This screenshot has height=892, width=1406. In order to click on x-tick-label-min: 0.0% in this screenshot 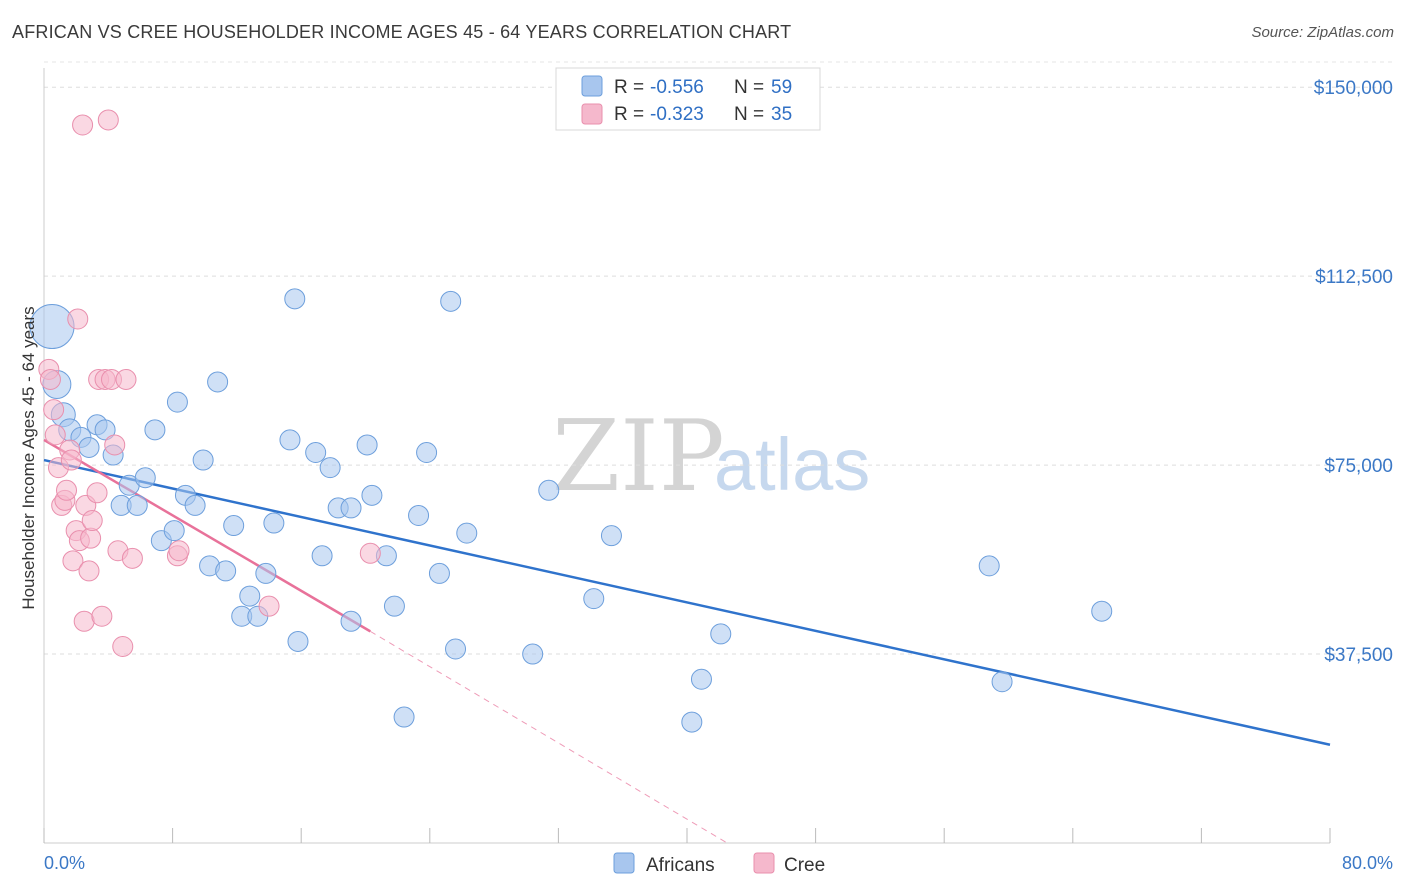, I will do `click(64, 863)`.